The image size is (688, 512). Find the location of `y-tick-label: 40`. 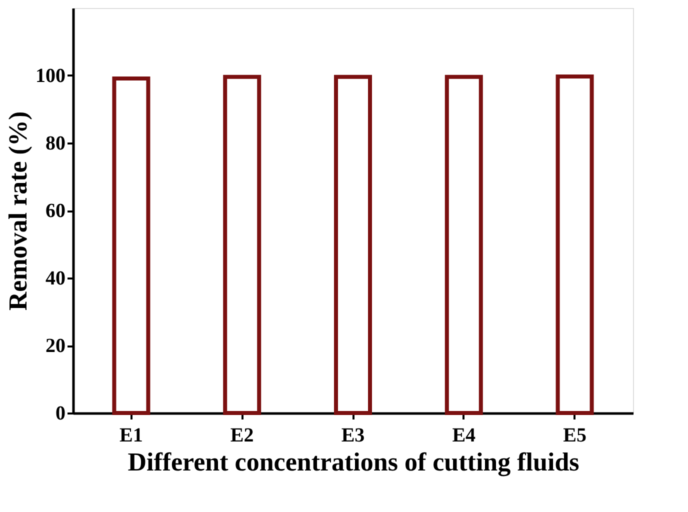

y-tick-label: 40 is located at coordinates (56, 279).